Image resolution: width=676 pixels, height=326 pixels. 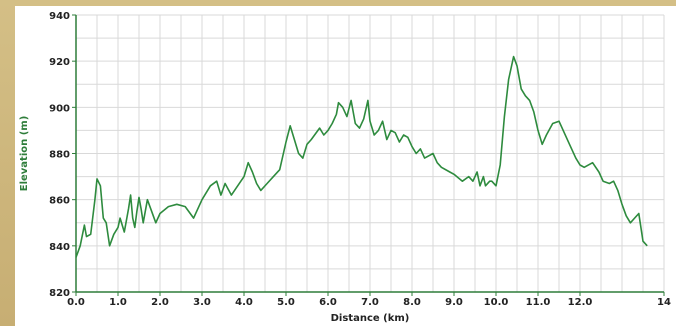 I want to click on y-tick-label: 940, so click(x=59, y=16).